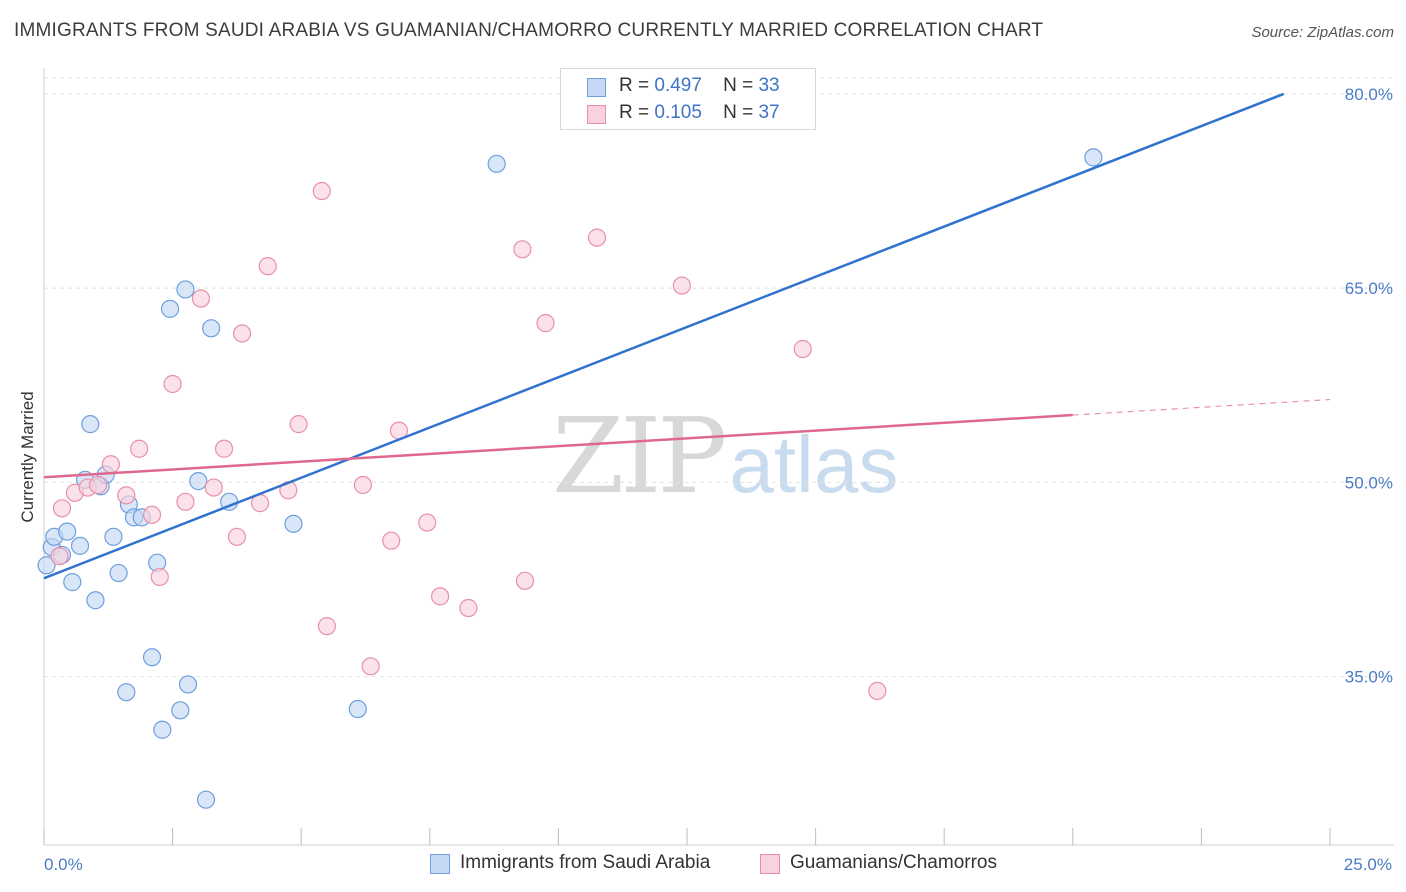 The width and height of the screenshot is (1406, 892). I want to click on n-value-guamanian: 37, so click(769, 112).